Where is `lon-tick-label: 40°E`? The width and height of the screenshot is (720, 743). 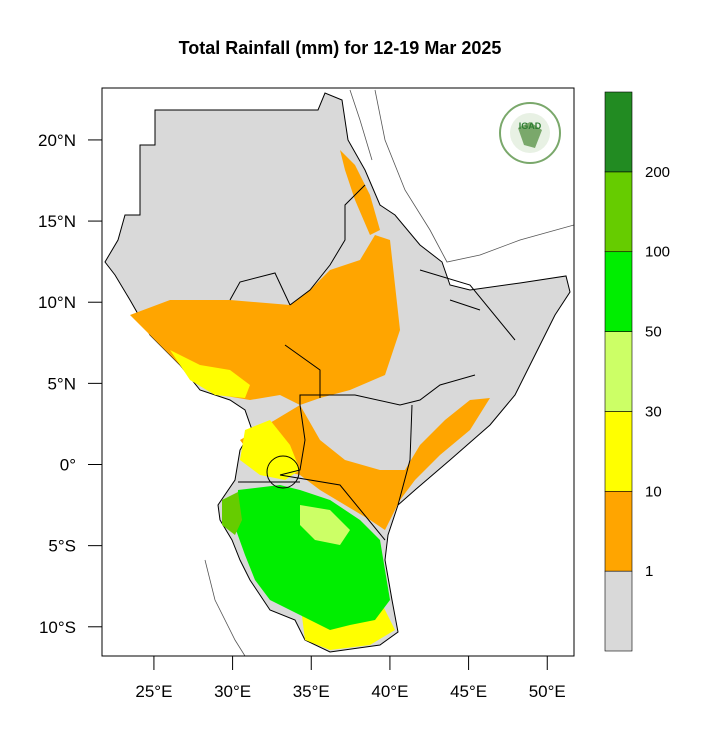
lon-tick-label: 40°E is located at coordinates (389, 691).